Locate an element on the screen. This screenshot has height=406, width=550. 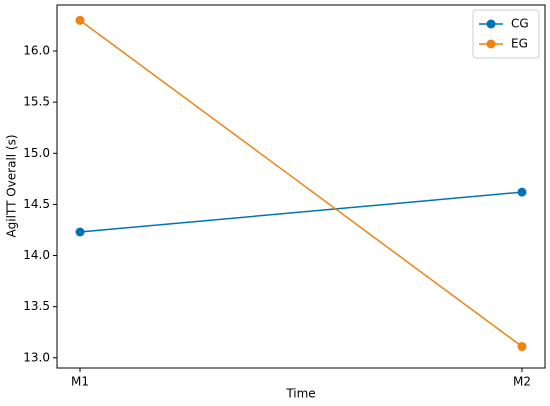
y-tick-label: 14.5 is located at coordinates (36, 204).